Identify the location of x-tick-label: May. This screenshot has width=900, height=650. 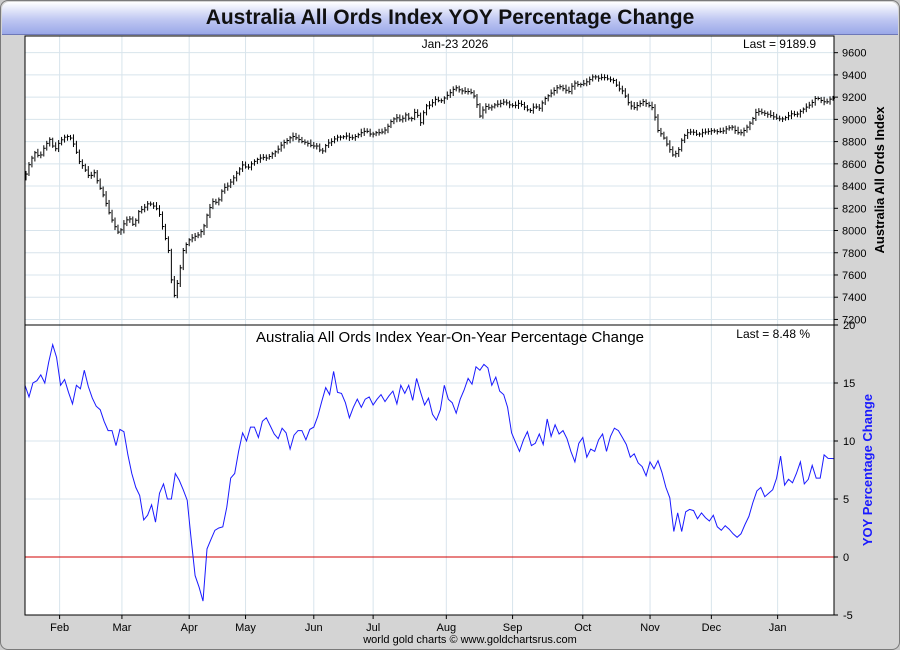
(245, 628).